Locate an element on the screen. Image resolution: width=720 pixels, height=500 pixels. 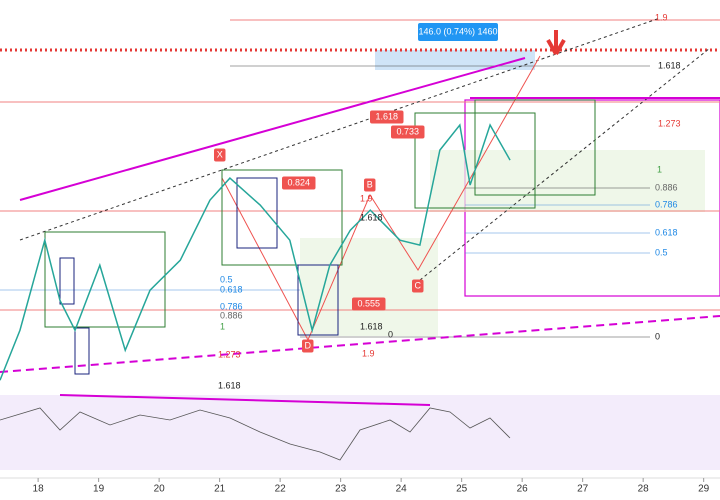
pattern-label: 1.618 is located at coordinates (386, 116).